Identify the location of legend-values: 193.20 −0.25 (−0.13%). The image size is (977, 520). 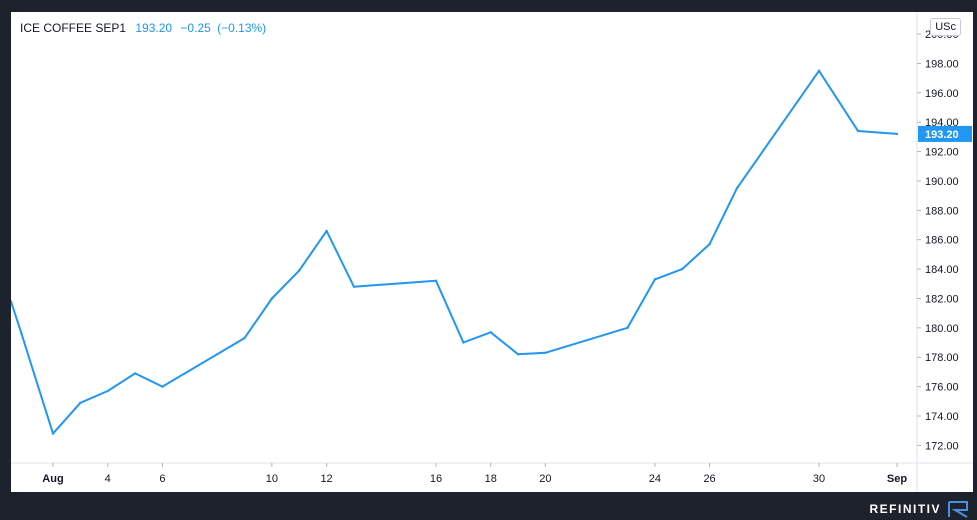
(200, 28).